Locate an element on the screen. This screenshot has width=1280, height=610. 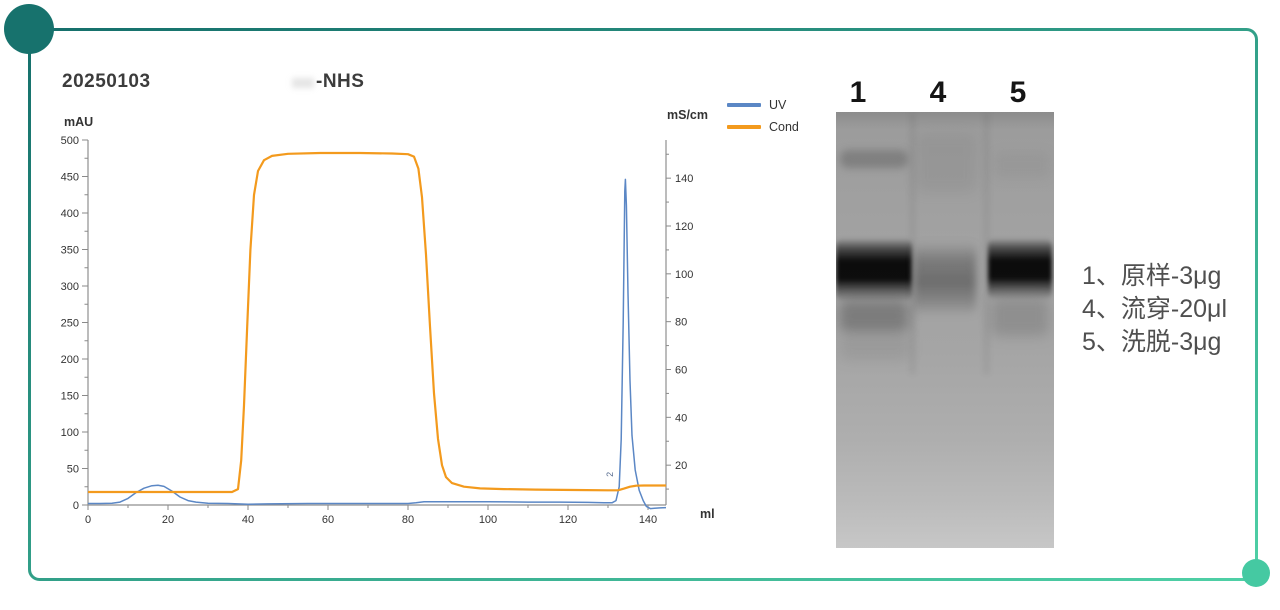
gel-band-lane4-top-smear is located at coordinates (946, 163).